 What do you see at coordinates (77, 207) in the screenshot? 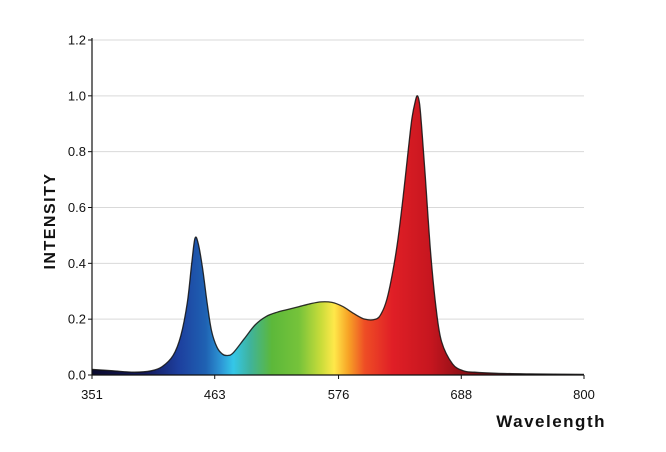
I see `y-tick-label: 0.6` at bounding box center [77, 207].